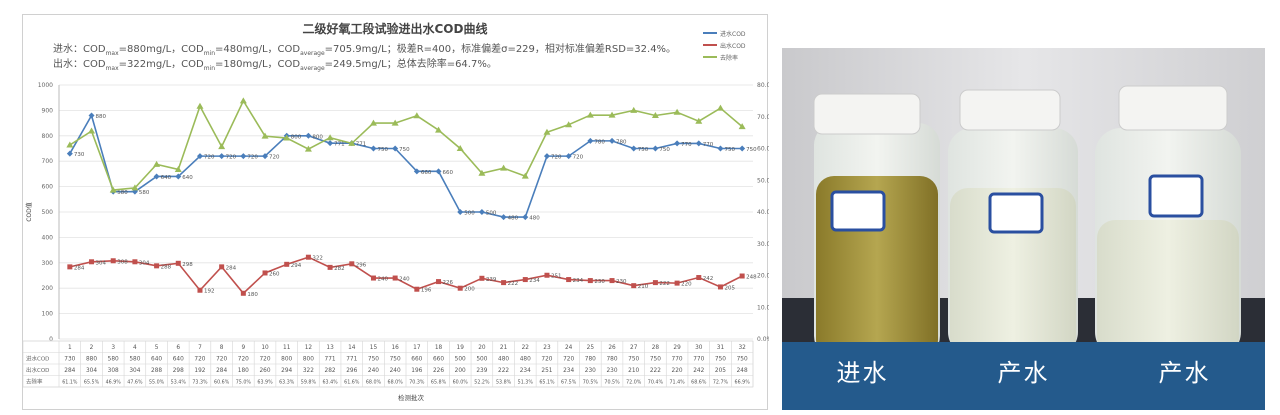  What do you see at coordinates (157, 383) in the screenshot?
I see `table-cell: 55.0%` at bounding box center [157, 383].